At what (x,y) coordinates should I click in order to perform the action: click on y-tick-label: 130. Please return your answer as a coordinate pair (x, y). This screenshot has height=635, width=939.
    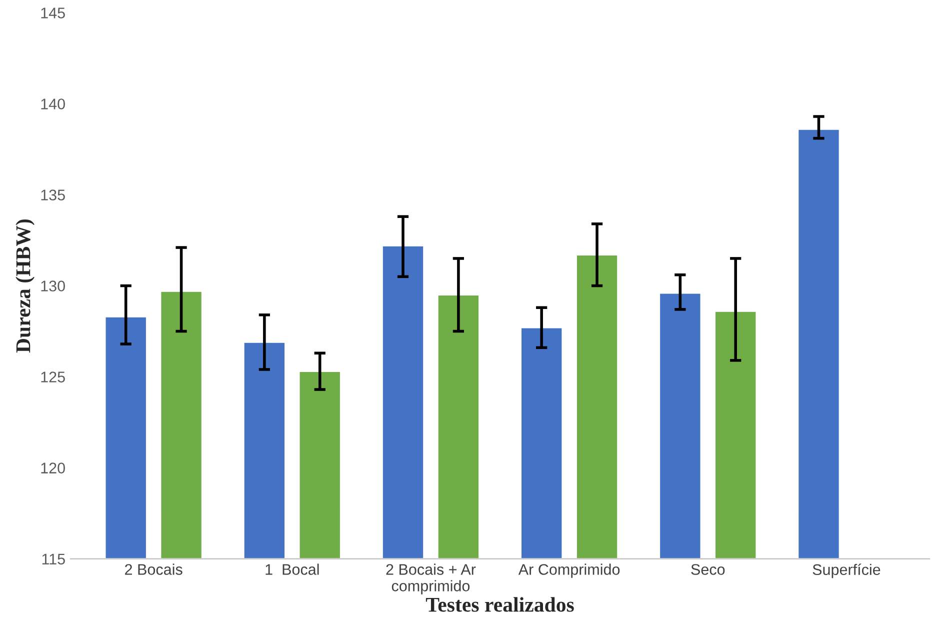
    Looking at the image, I should click on (53, 286).